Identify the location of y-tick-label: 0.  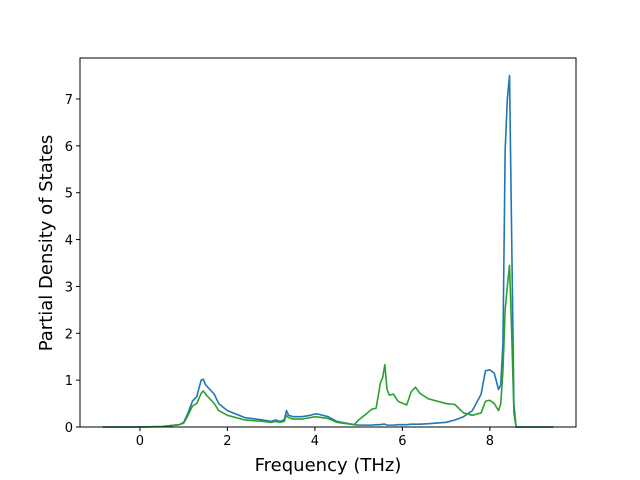
(69, 428).